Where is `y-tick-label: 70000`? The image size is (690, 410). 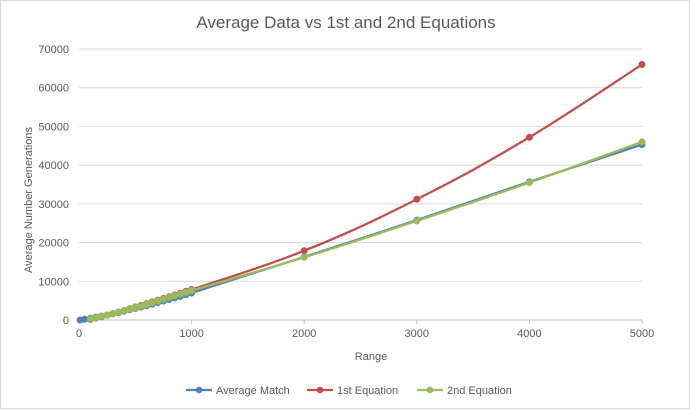
y-tick-label: 70000 is located at coordinates (53, 50).